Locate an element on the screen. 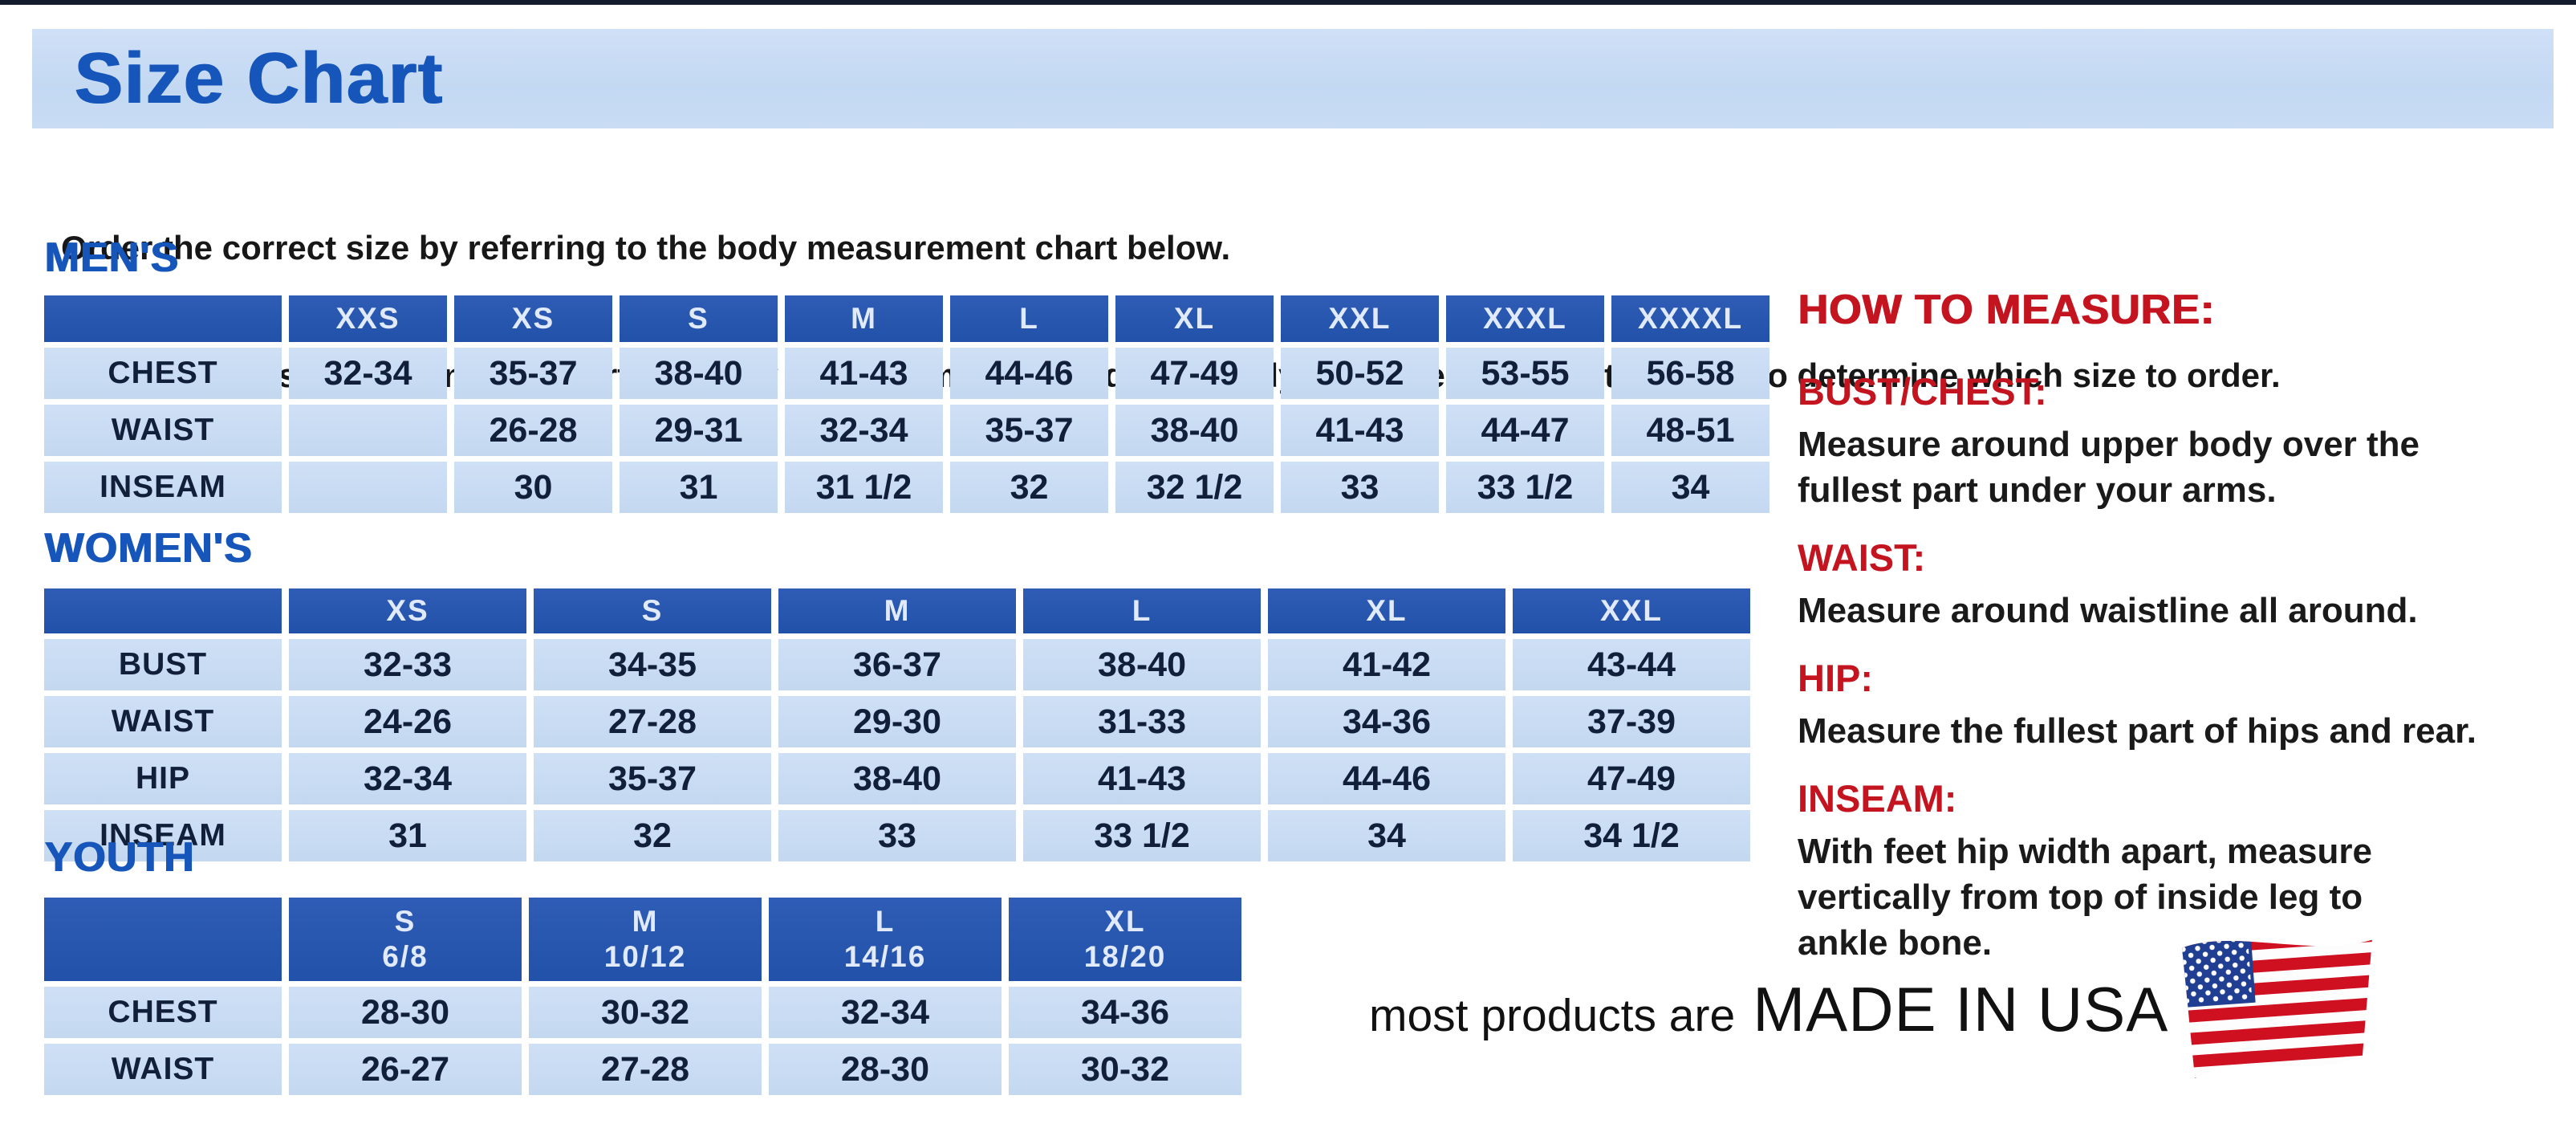 This screenshot has height=1132, width=2576. womens-row-label: INSEAM is located at coordinates (163, 835).